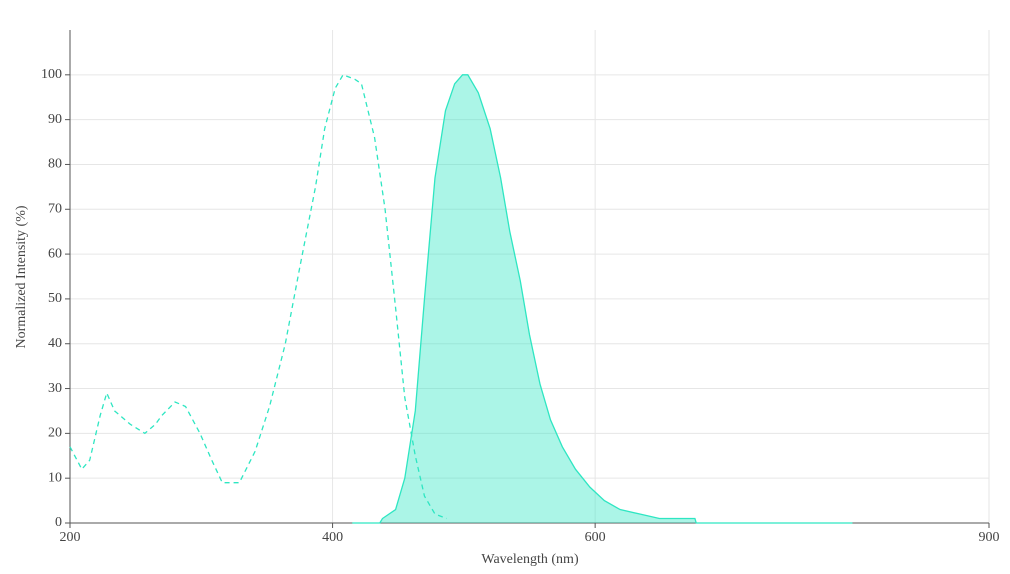  I want to click on y-tick-label: 90, so click(55, 119).